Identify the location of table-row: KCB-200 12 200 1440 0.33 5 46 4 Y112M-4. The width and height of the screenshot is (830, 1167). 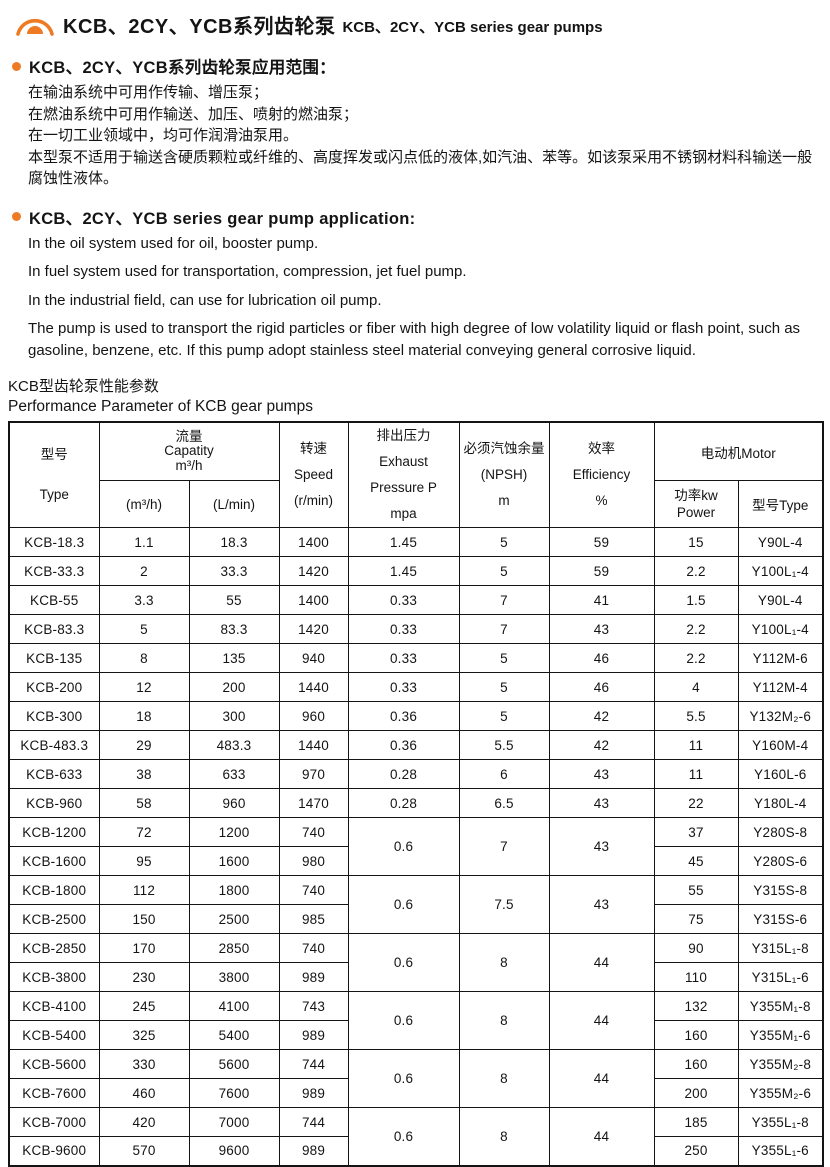
(416, 687).